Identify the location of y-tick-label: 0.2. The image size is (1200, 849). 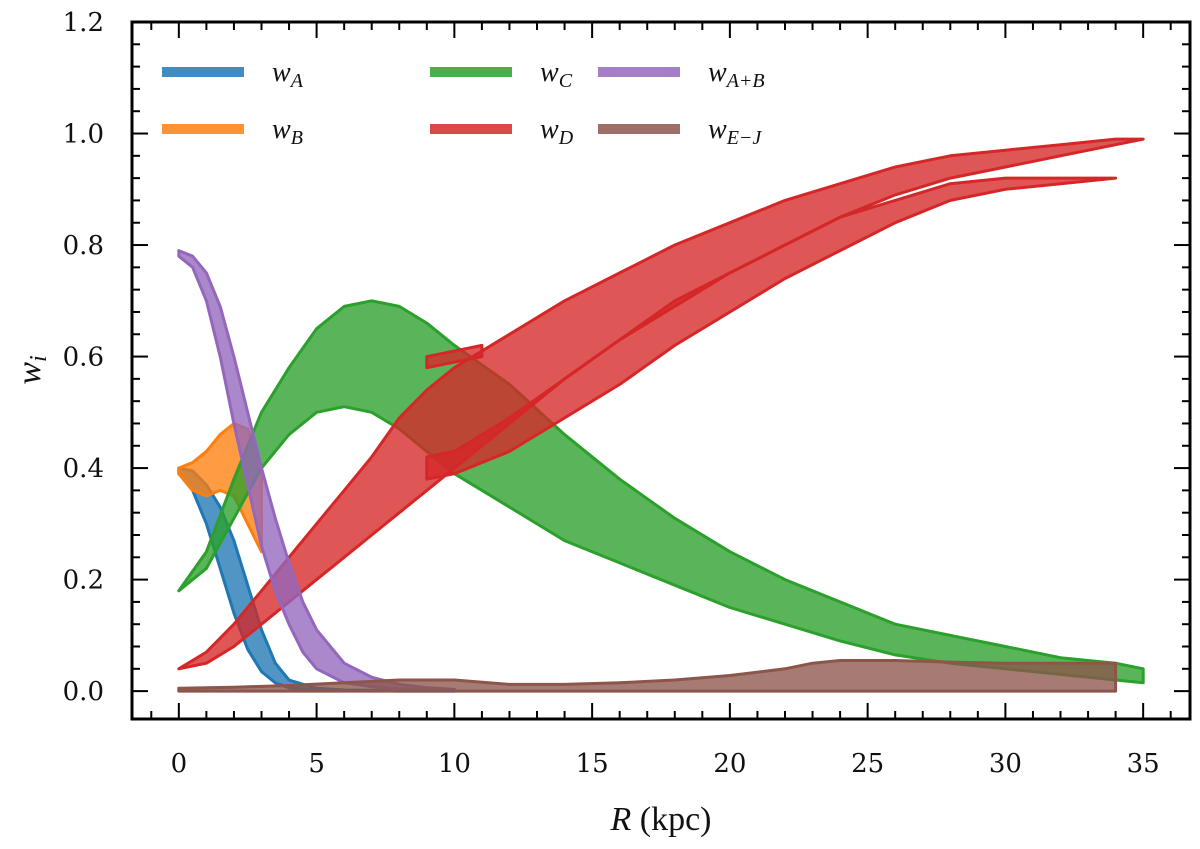
(83, 581).